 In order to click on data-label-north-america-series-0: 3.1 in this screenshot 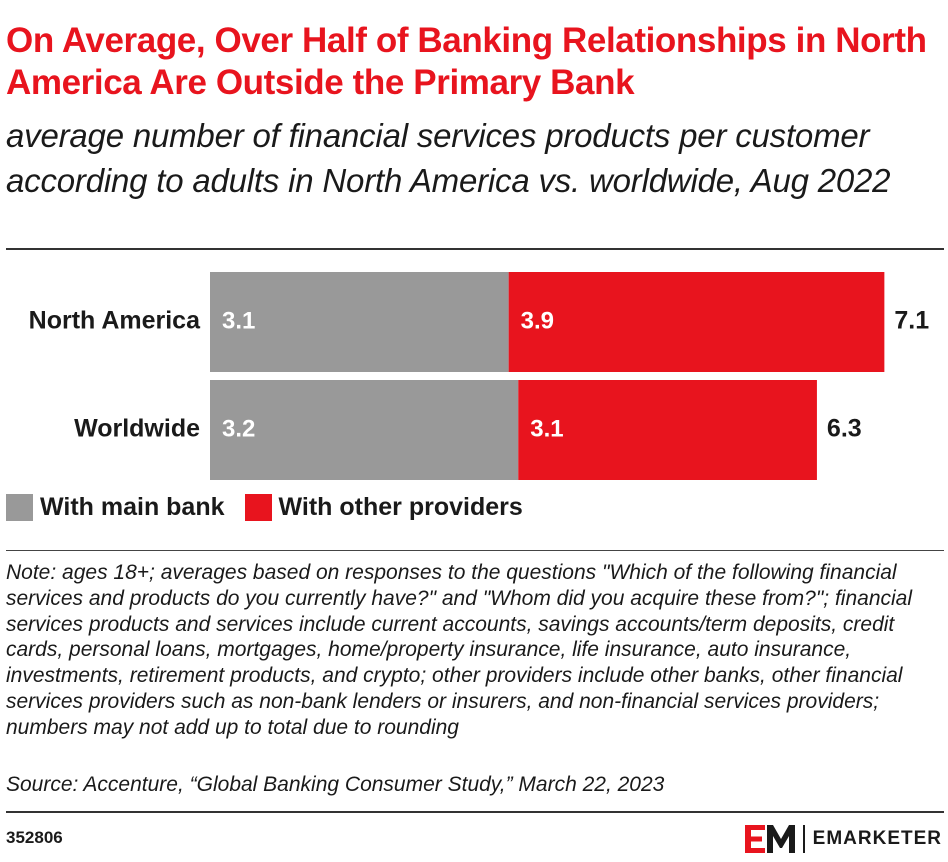, I will do `click(238, 320)`.